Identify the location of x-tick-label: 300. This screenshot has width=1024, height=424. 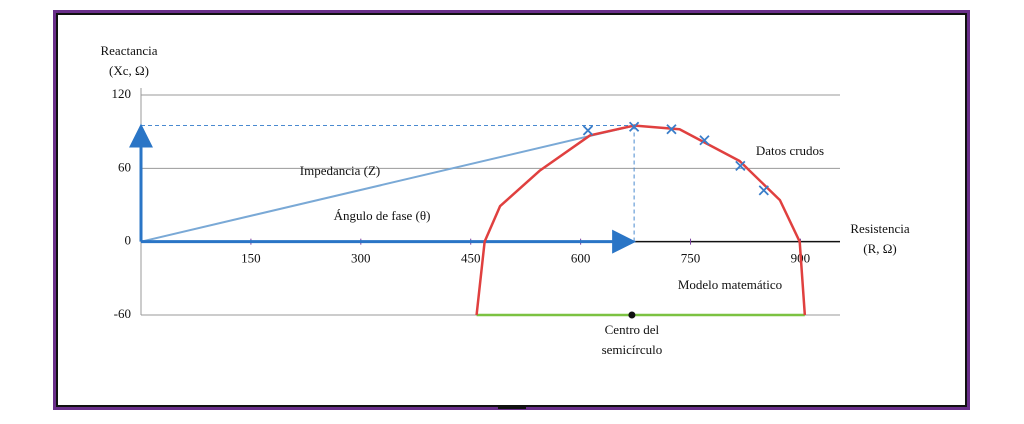
(361, 258).